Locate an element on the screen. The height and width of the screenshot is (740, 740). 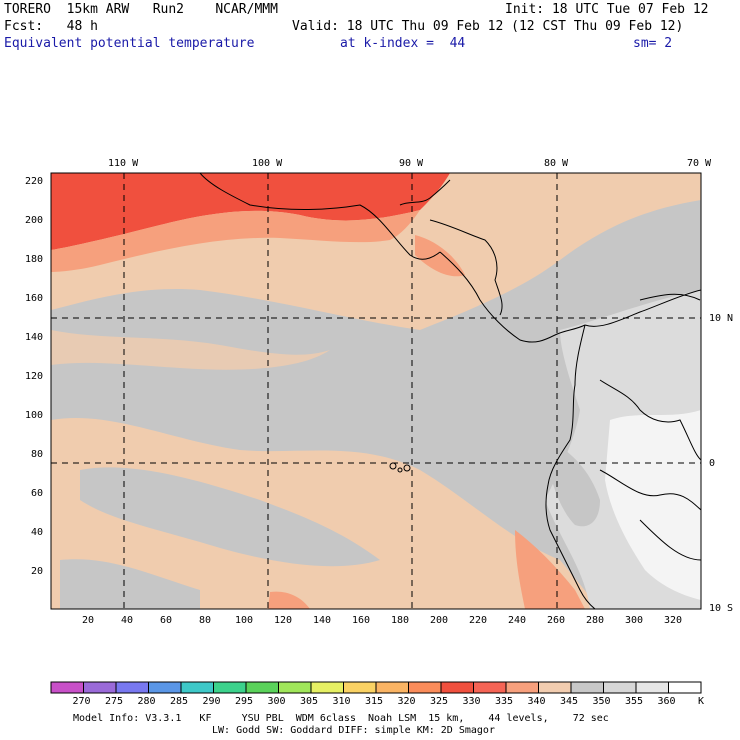
lon-label-110w: 110 W is located at coordinates (123, 163).